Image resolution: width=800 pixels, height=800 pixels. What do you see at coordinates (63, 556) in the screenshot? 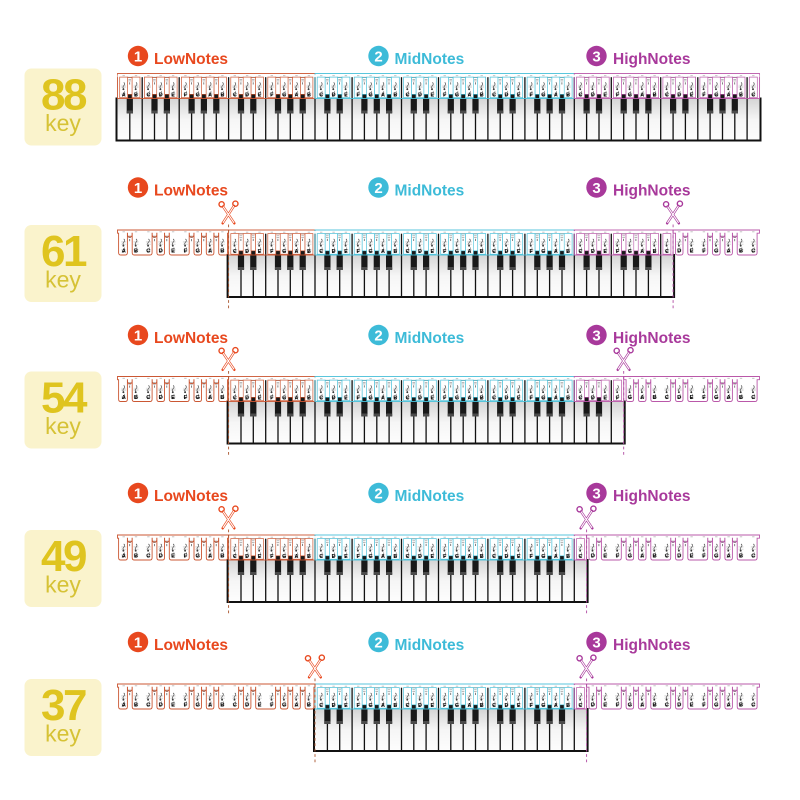
I see `svg-text: 49` at bounding box center [63, 556].